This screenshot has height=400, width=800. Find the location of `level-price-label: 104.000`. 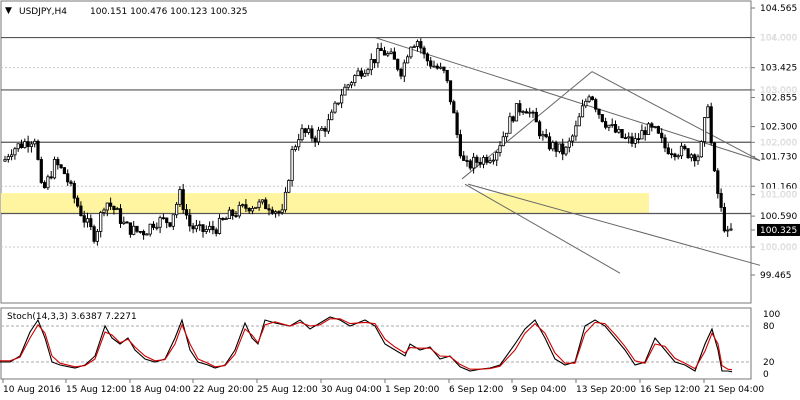

level-price-label: 104.000 is located at coordinates (778, 39).